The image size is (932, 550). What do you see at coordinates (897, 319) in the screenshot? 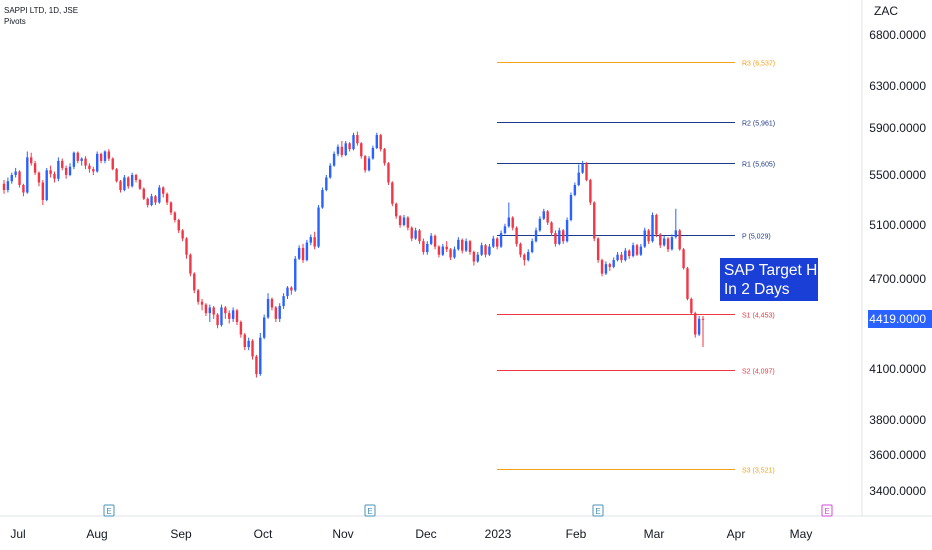
I see `last-price-label: 4419.0000` at bounding box center [897, 319].